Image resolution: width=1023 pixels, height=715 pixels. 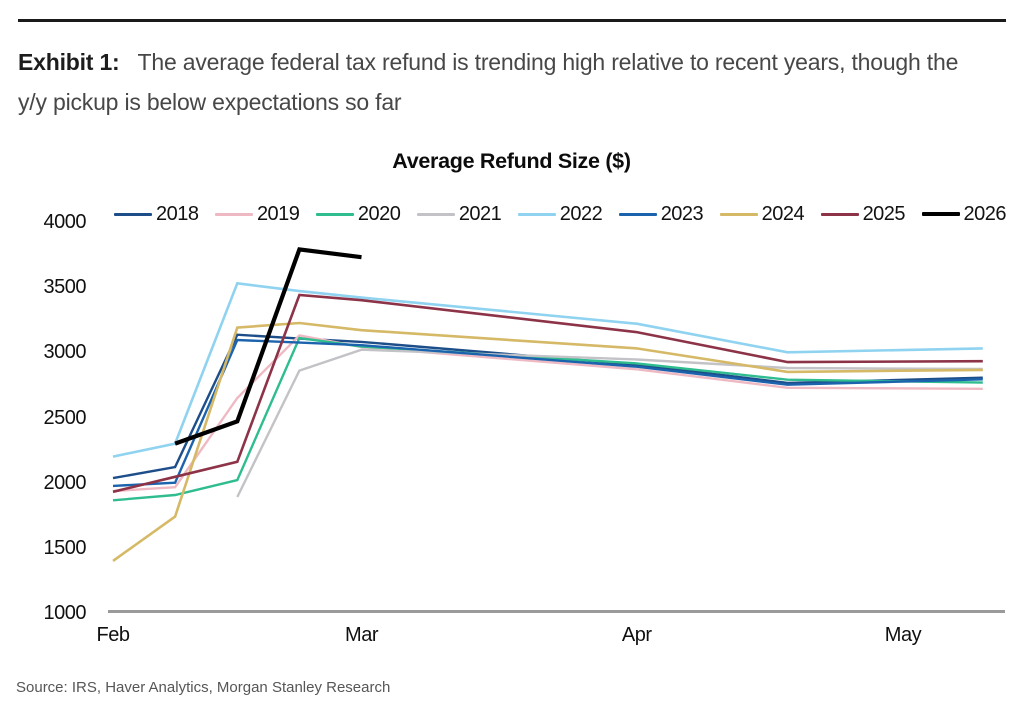 I want to click on chart-title: Average Refund Size ($), so click(x=511, y=161).